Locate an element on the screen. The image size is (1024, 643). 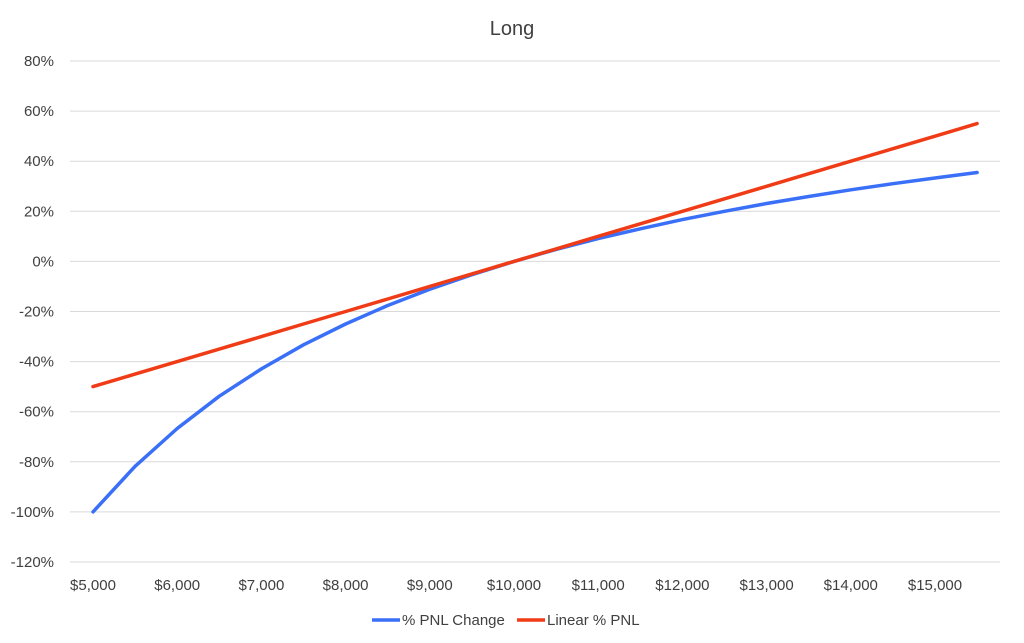
legend: % PNL Change Linear % PNL is located at coordinates (506, 620).